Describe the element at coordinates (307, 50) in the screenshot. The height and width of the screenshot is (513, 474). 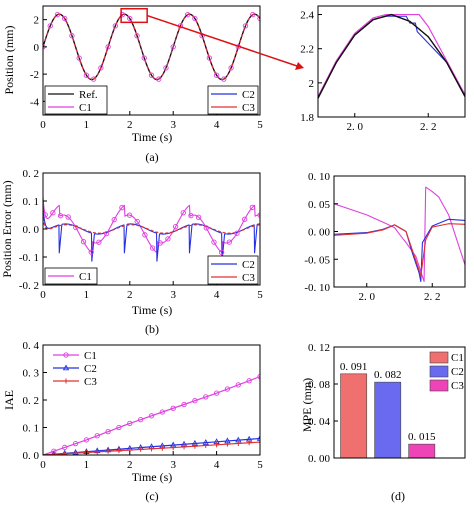
I see `y-tick-label: 2.2` at that location.